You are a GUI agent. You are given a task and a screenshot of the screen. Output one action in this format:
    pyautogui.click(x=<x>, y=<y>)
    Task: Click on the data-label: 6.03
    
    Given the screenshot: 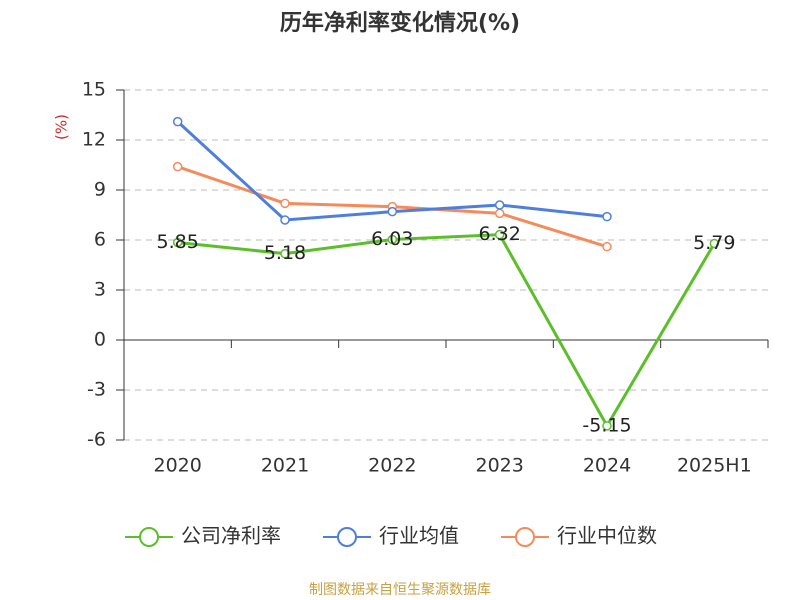 What is the action you would take?
    pyautogui.click(x=392, y=239)
    